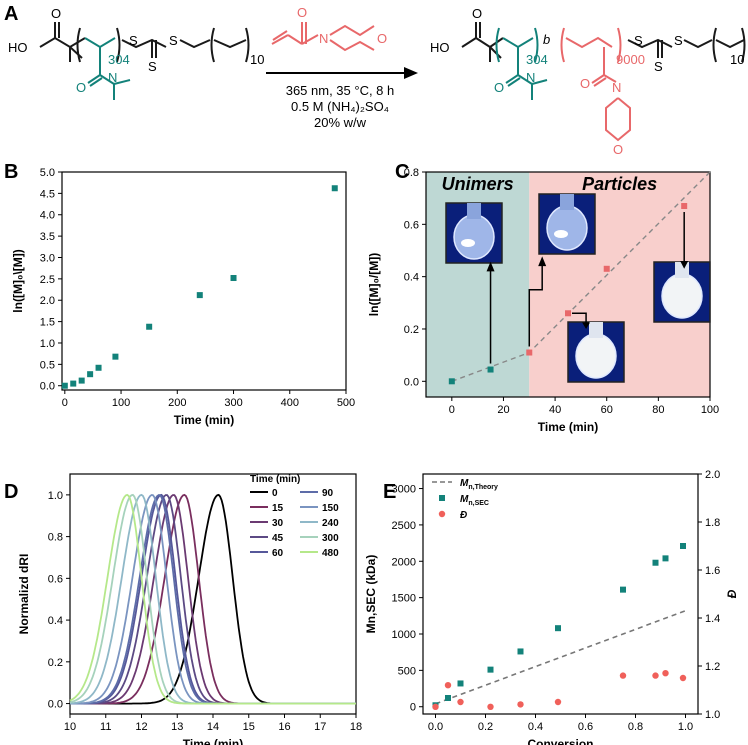  I want to click on x-tick-label: 200, so click(177, 403).